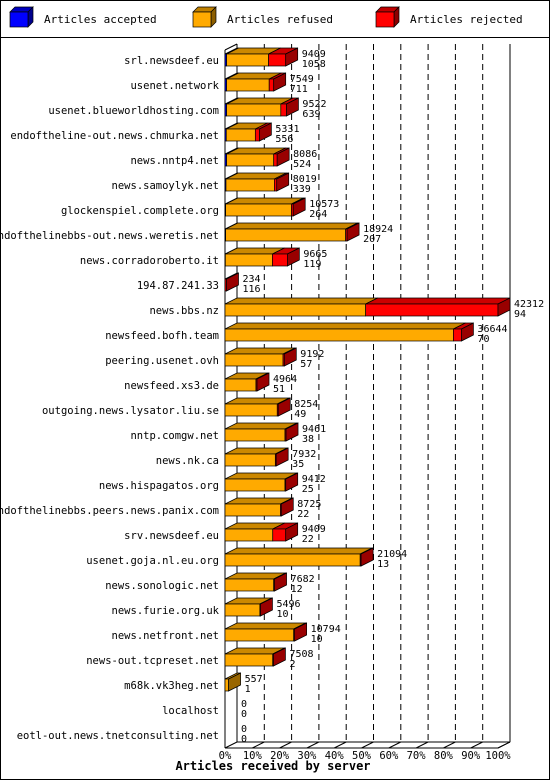  I want to click on value-label-rejected: 639, so click(311, 114).